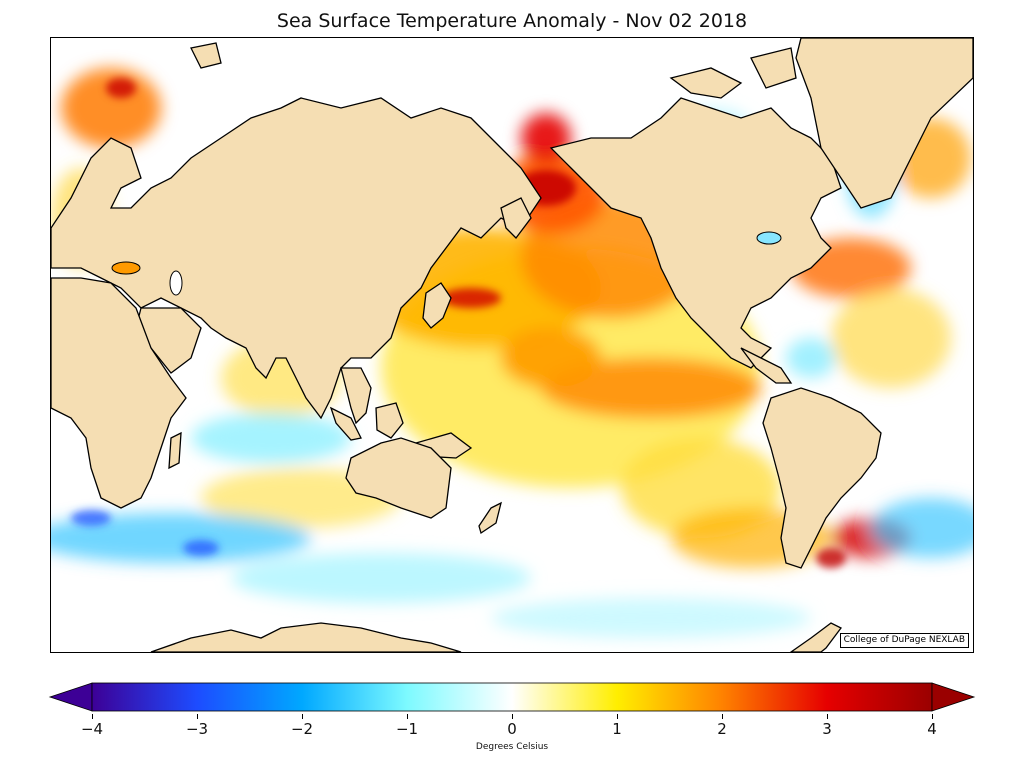  What do you see at coordinates (407, 729) in the screenshot?
I see `colorbar-tick-label: −1` at bounding box center [407, 729].